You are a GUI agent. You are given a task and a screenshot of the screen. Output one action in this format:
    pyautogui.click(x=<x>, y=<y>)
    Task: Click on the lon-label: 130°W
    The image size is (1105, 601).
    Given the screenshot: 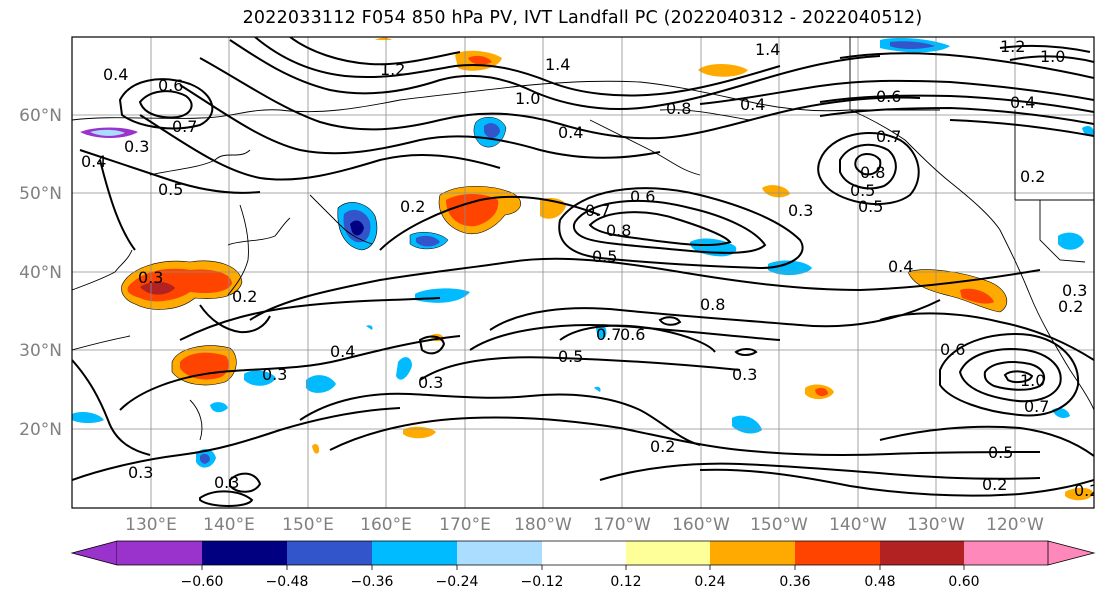 What is the action you would take?
    pyautogui.click(x=936, y=525)
    